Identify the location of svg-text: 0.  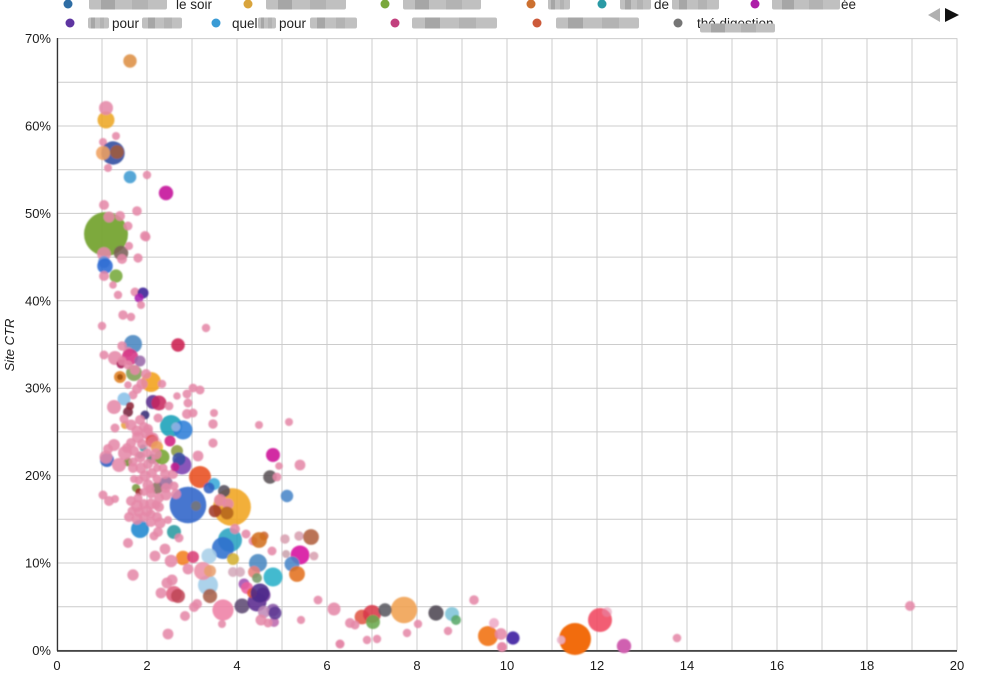
(56, 665).